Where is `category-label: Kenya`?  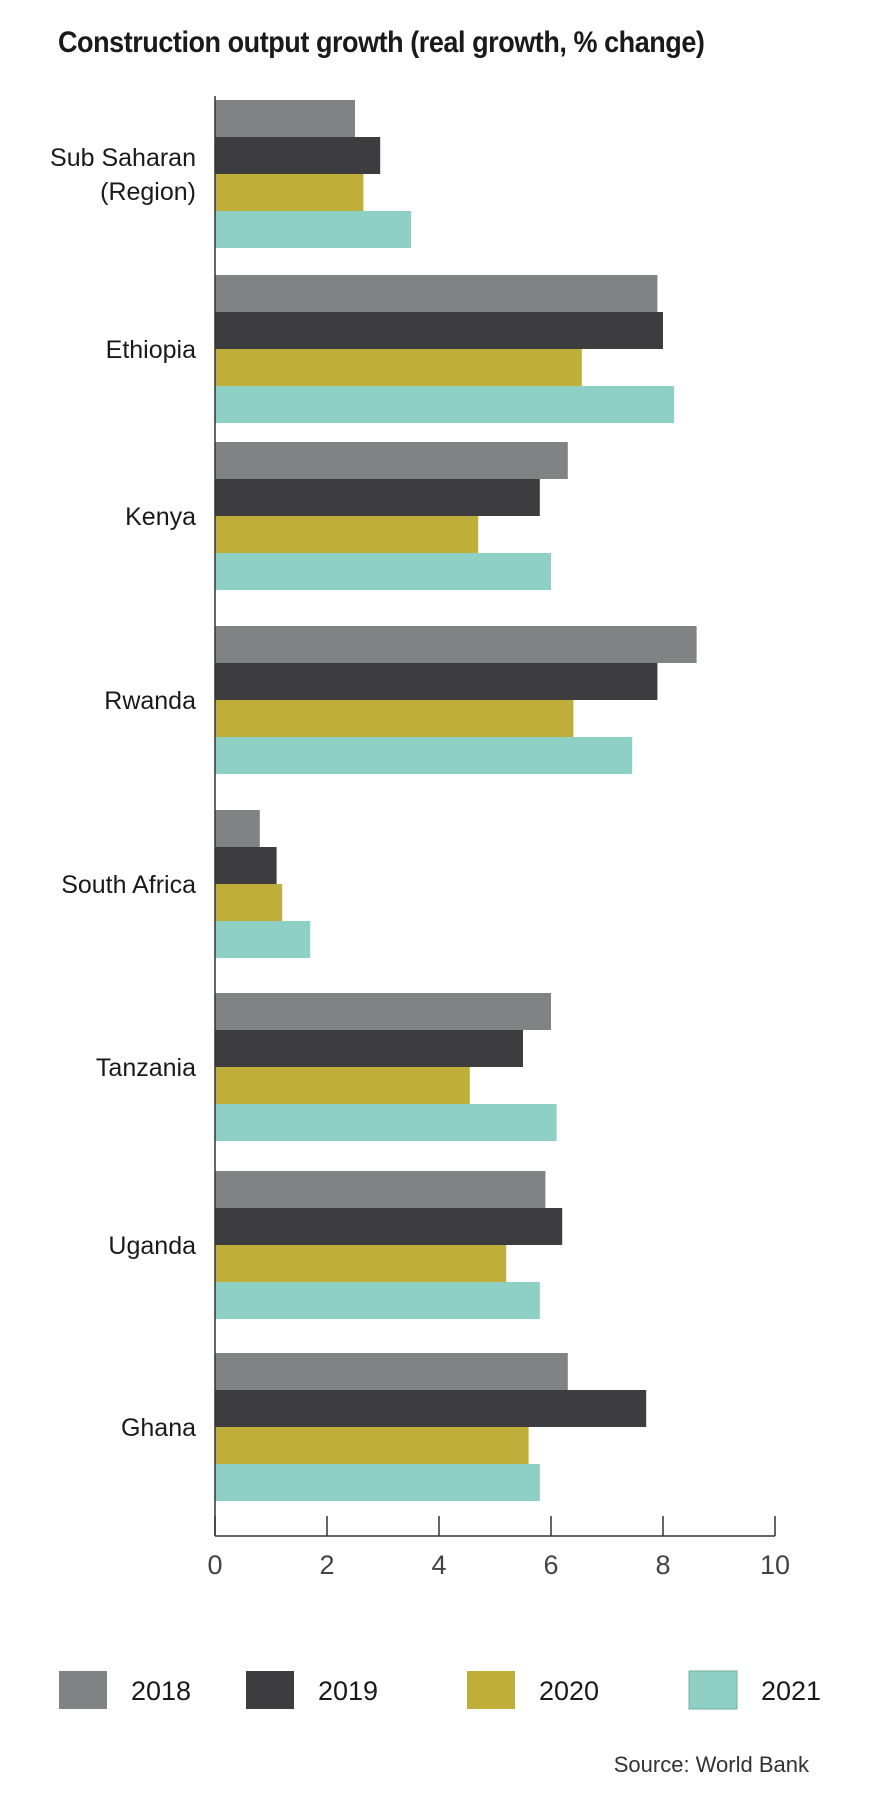 category-label: Kenya is located at coordinates (160, 517).